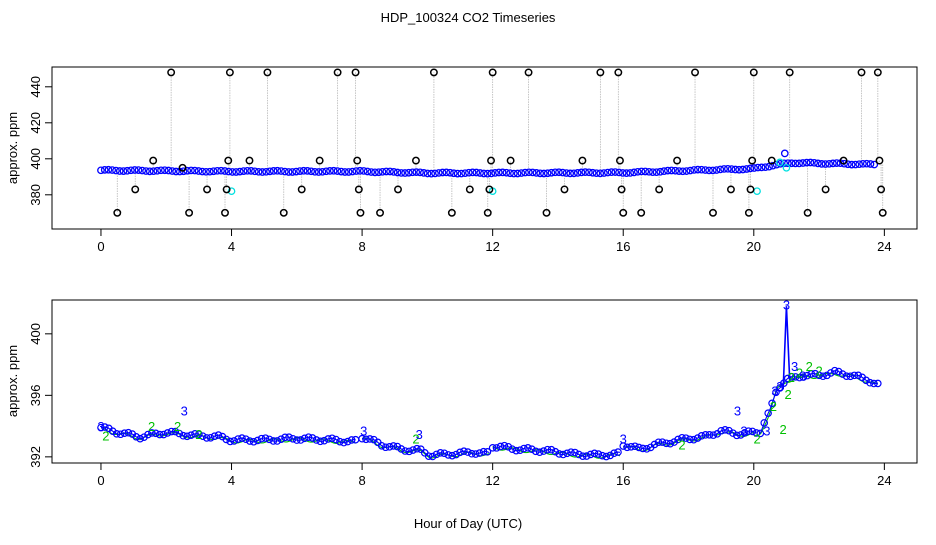 The width and height of the screenshot is (936, 545). I want to click on y-tick-label: 400, so click(35, 334).